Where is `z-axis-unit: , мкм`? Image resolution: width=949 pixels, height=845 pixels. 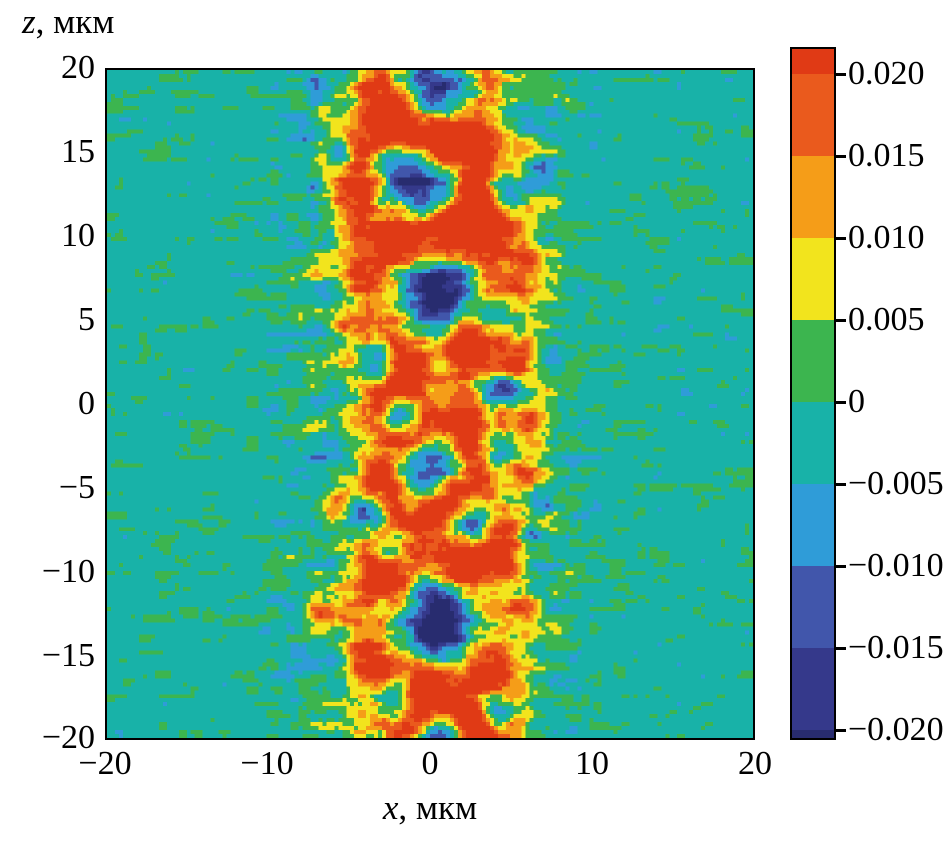
z-axis-unit: , мкм is located at coordinates (75, 21).